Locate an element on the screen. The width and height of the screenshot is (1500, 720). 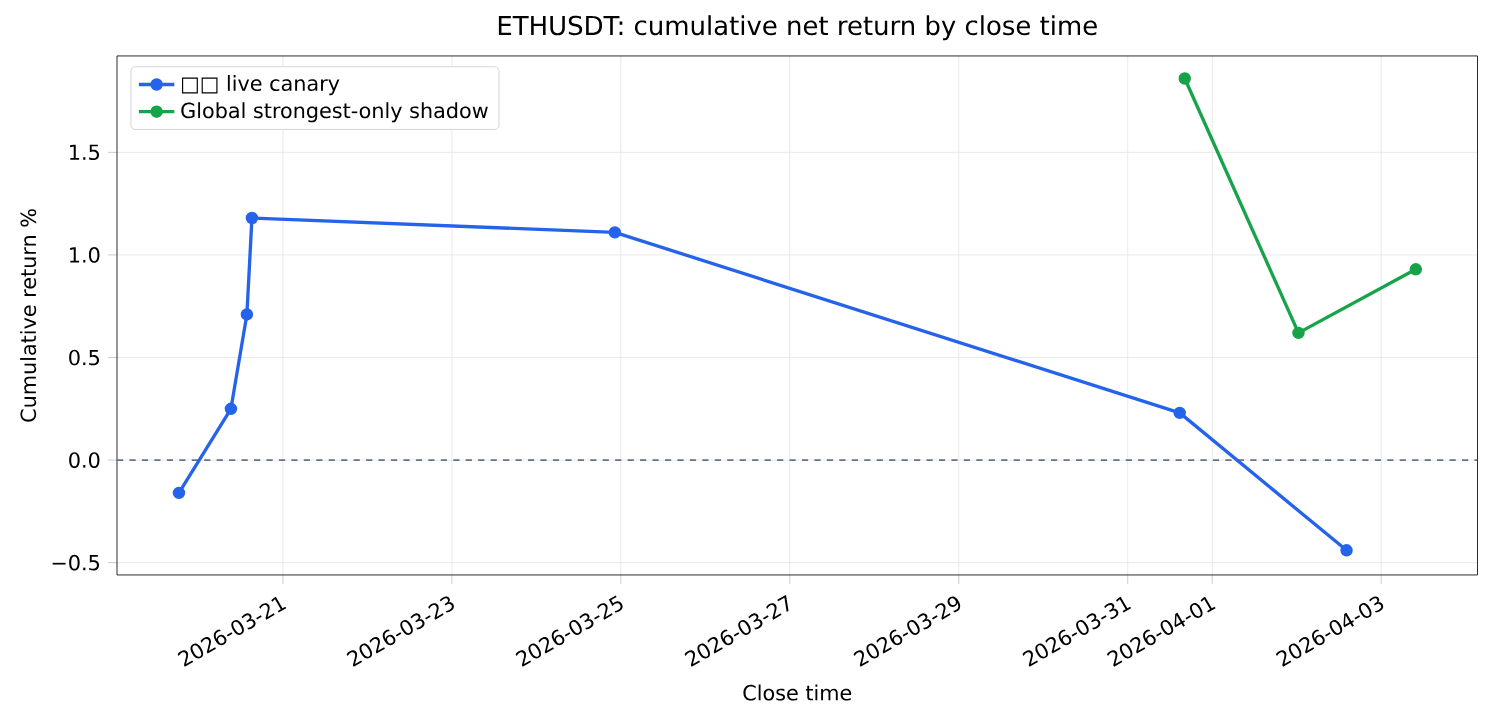
y-tick-label: 0.0 is located at coordinates (84, 460).